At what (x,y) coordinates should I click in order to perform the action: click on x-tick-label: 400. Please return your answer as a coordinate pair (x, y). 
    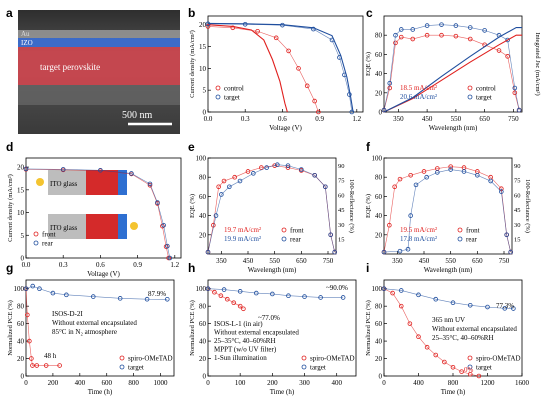
    Looking at the image, I should click on (418, 383).